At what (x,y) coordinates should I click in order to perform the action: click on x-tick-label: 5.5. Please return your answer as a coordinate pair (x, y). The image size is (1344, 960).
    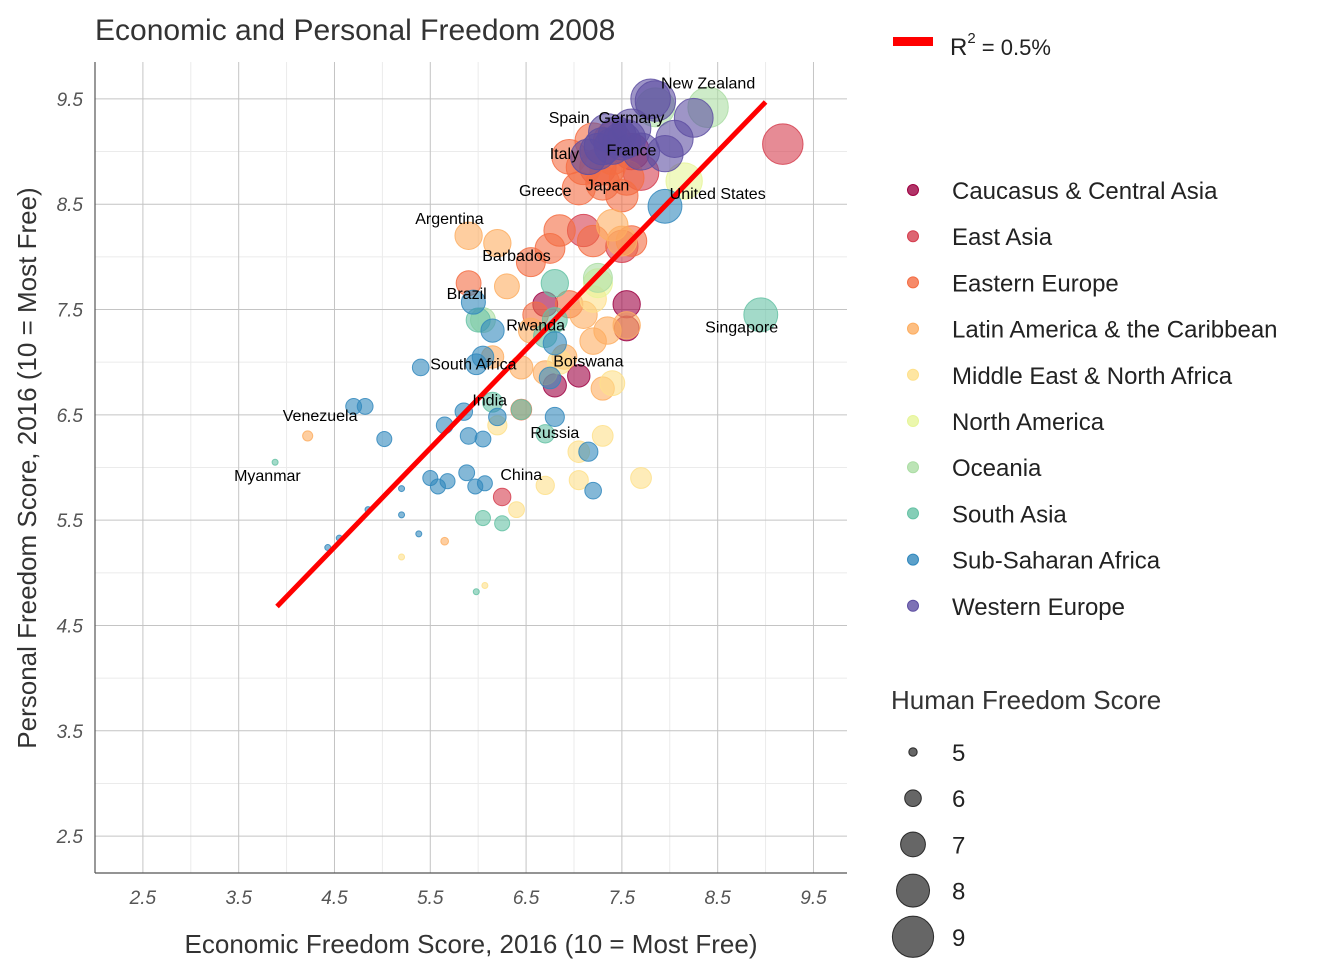
    Looking at the image, I should click on (430, 898).